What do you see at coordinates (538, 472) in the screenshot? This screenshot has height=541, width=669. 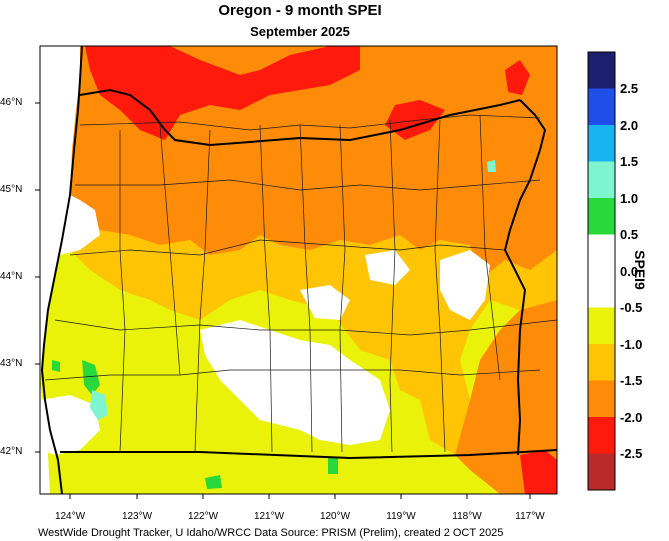 I see `region-extreme-se` at bounding box center [538, 472].